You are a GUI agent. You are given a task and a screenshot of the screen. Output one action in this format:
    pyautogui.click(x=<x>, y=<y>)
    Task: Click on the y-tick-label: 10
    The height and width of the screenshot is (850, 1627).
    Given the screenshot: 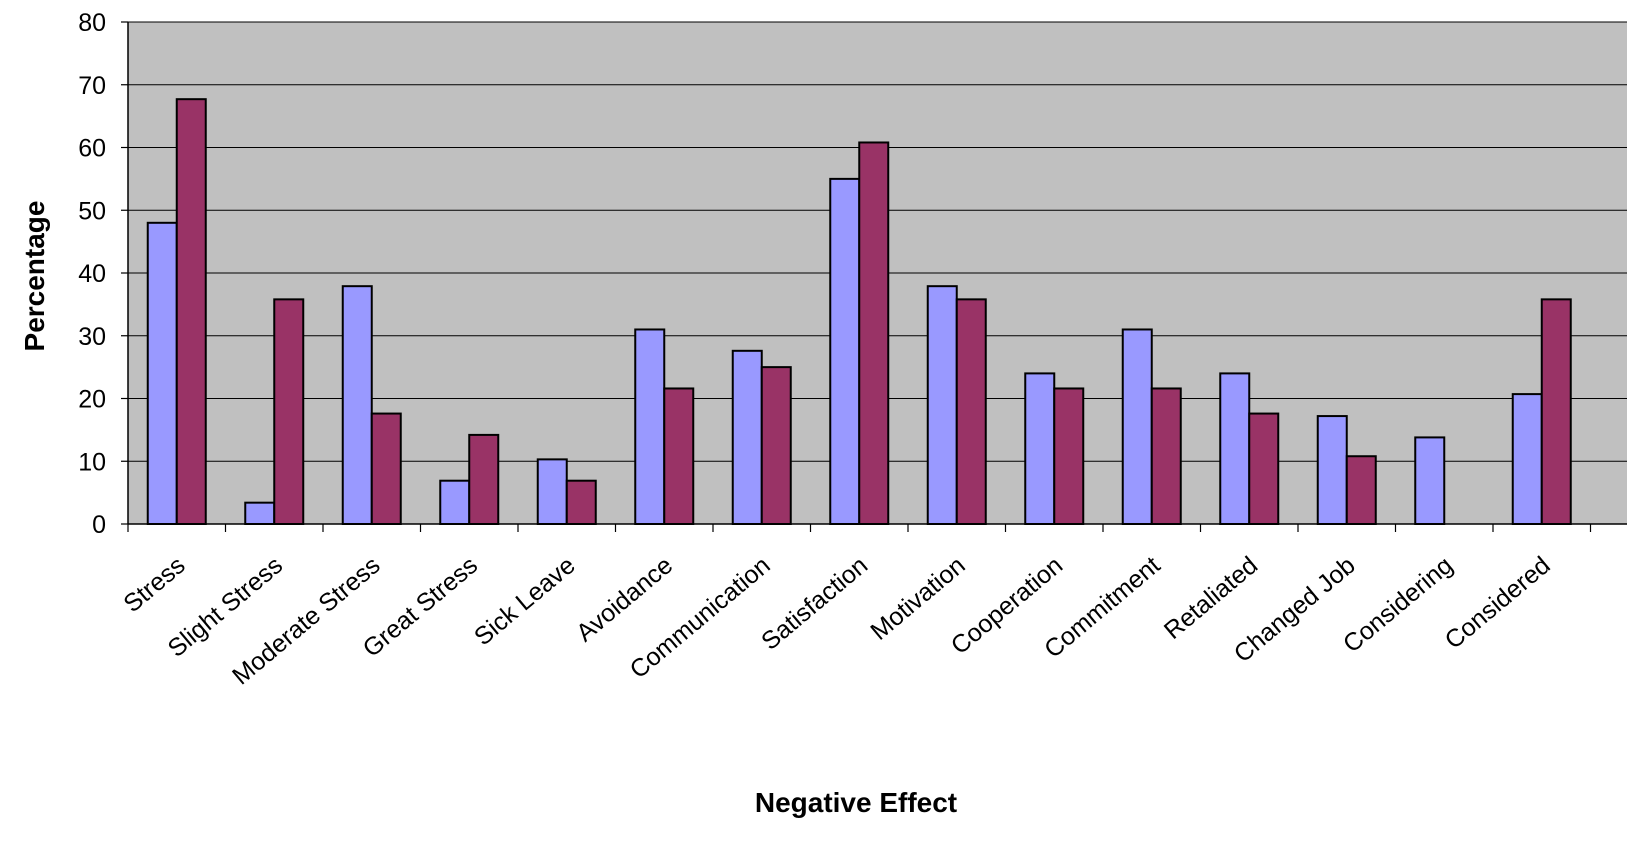 What is the action you would take?
    pyautogui.click(x=92, y=462)
    